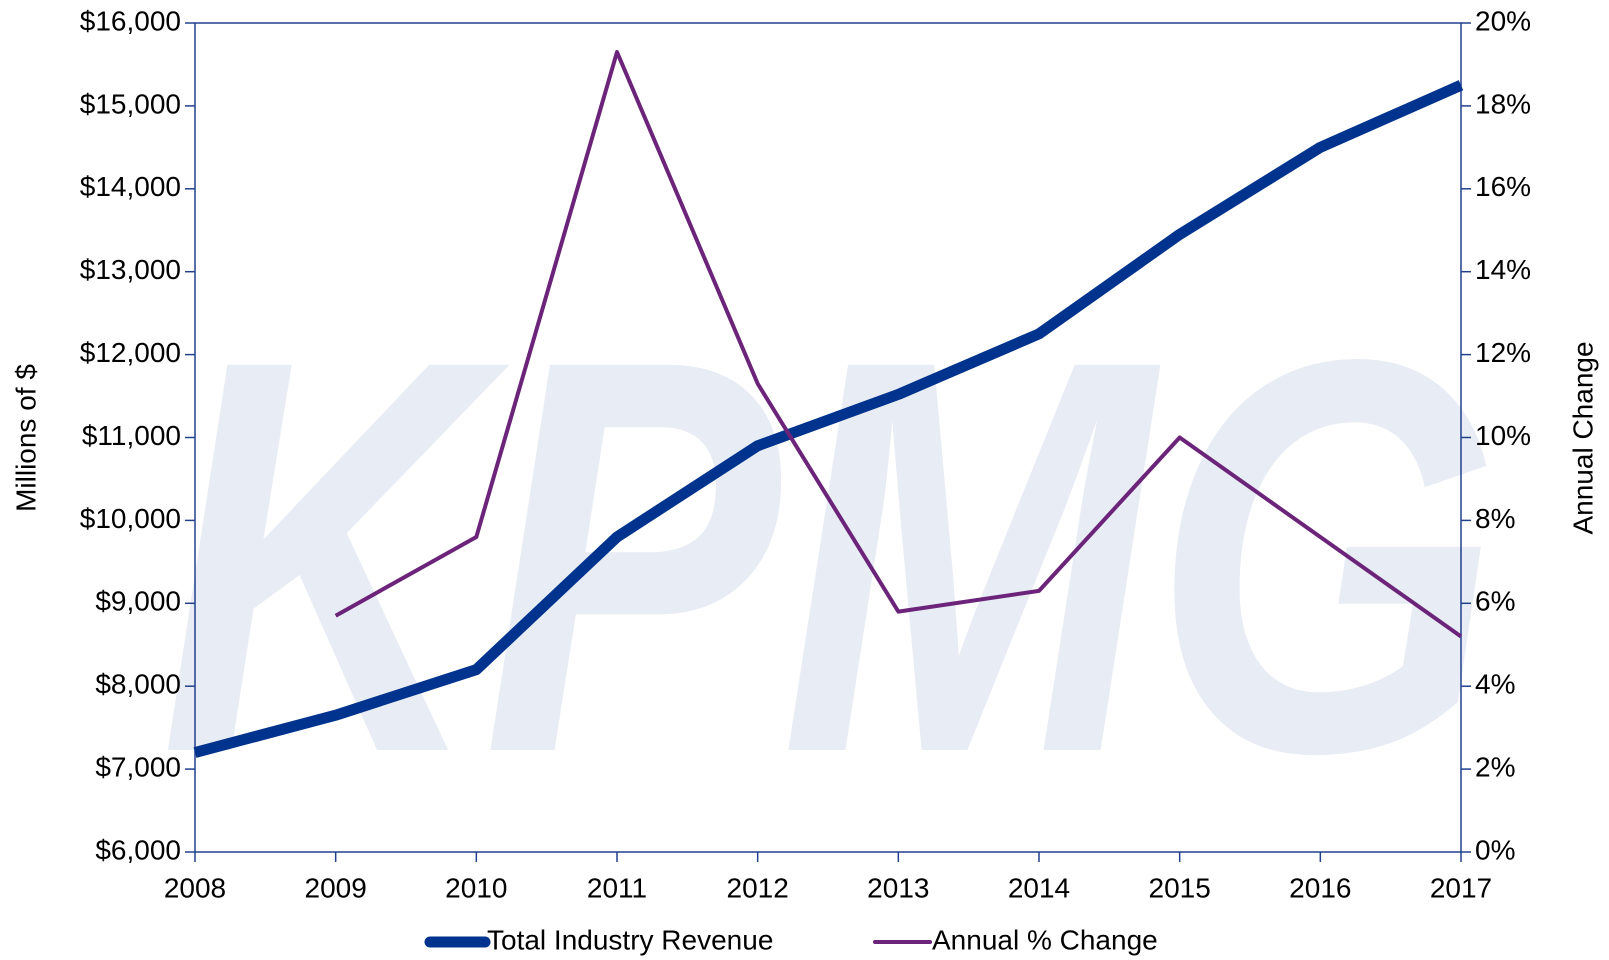 The image size is (1609, 960). I want to click on x-tick-label: 2015, so click(1180, 887).